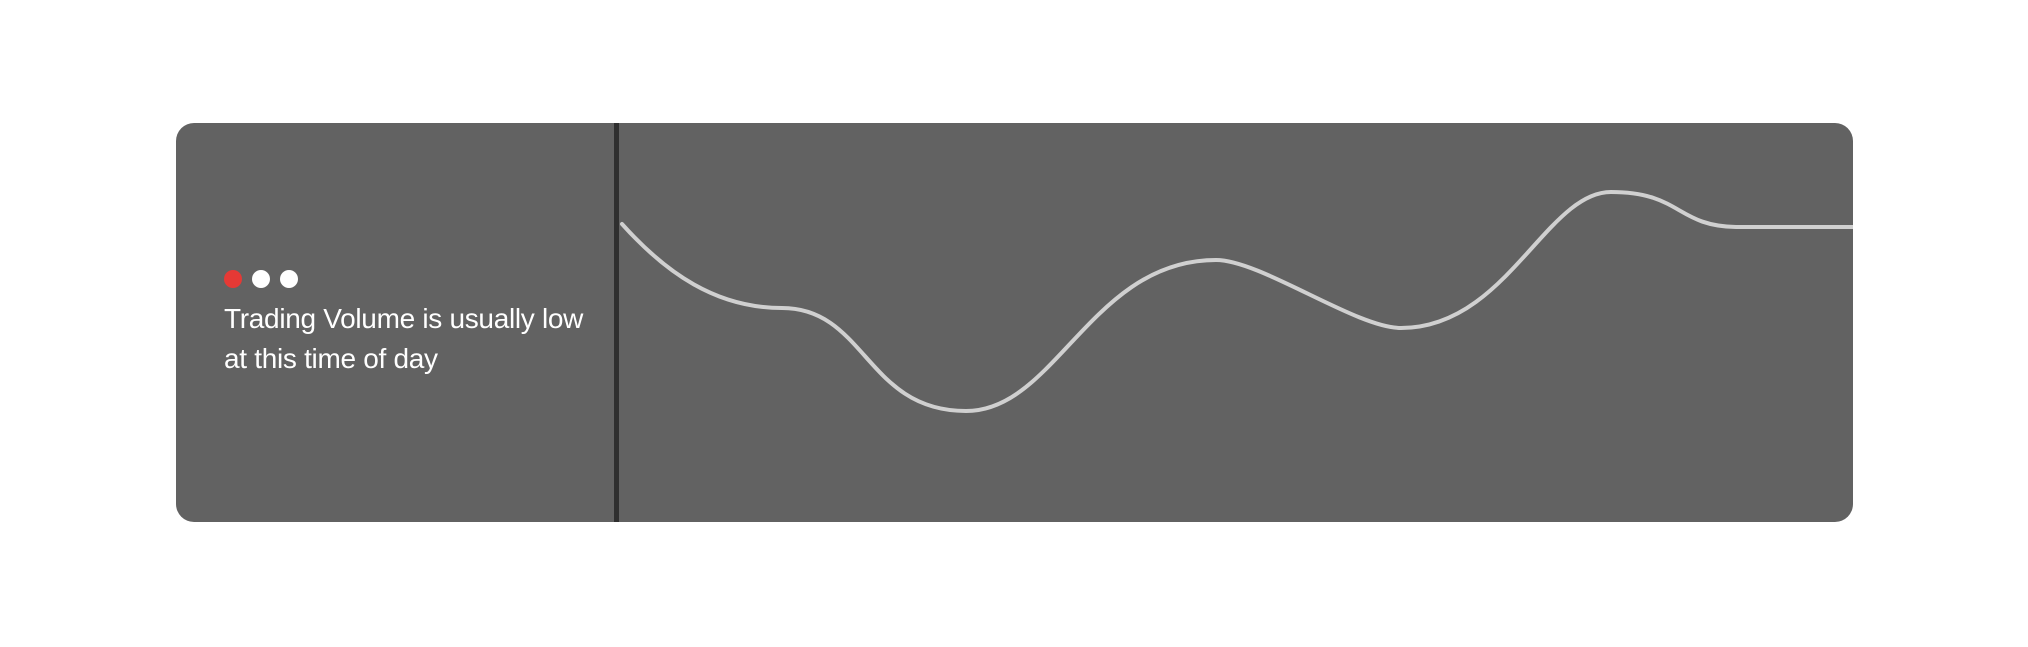  I want to click on status-dot-red, so click(233, 279).